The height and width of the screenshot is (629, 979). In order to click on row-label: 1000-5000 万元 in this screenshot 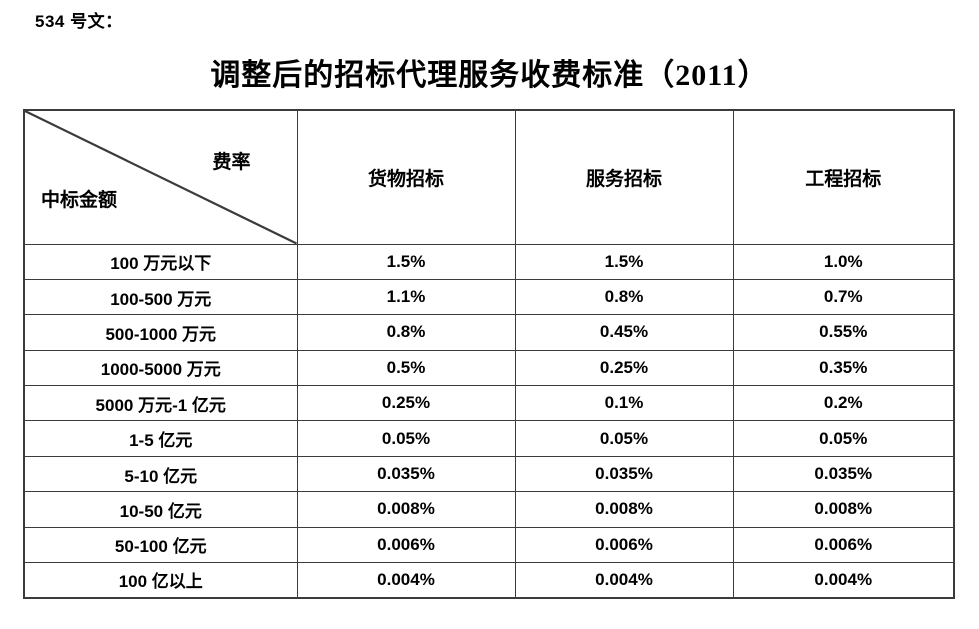, I will do `click(160, 368)`.